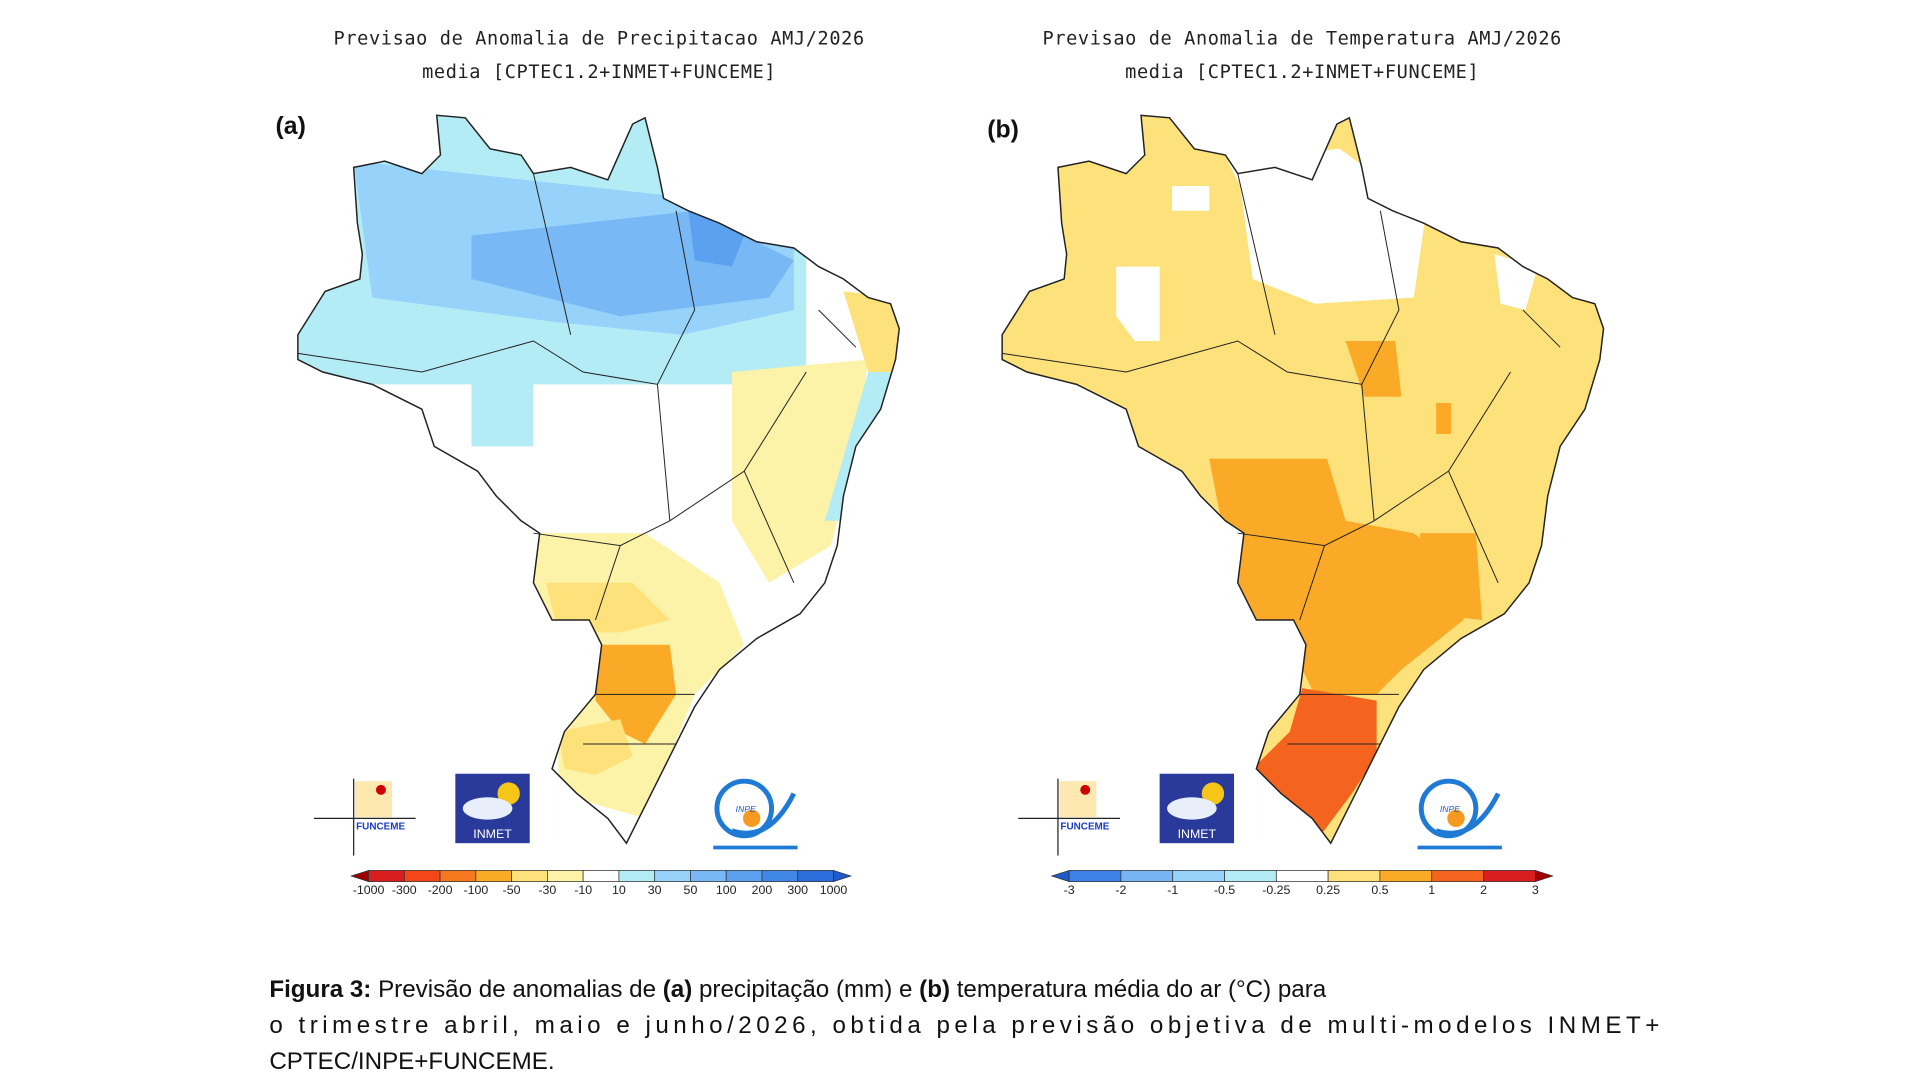  I want to click on colorbar-tick-label: -0.5, so click(1224, 890).